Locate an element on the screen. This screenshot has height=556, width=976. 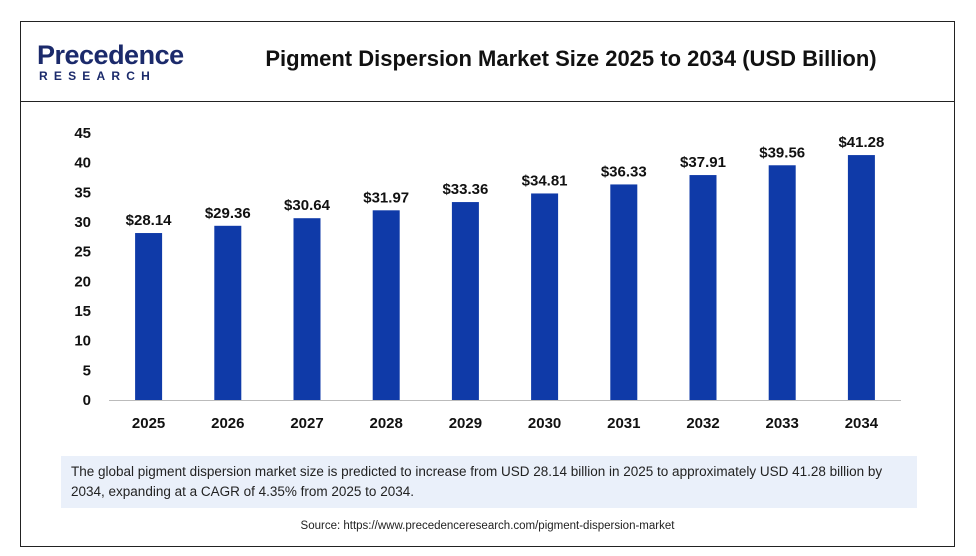
data-label: $33.36 is located at coordinates (465, 189).